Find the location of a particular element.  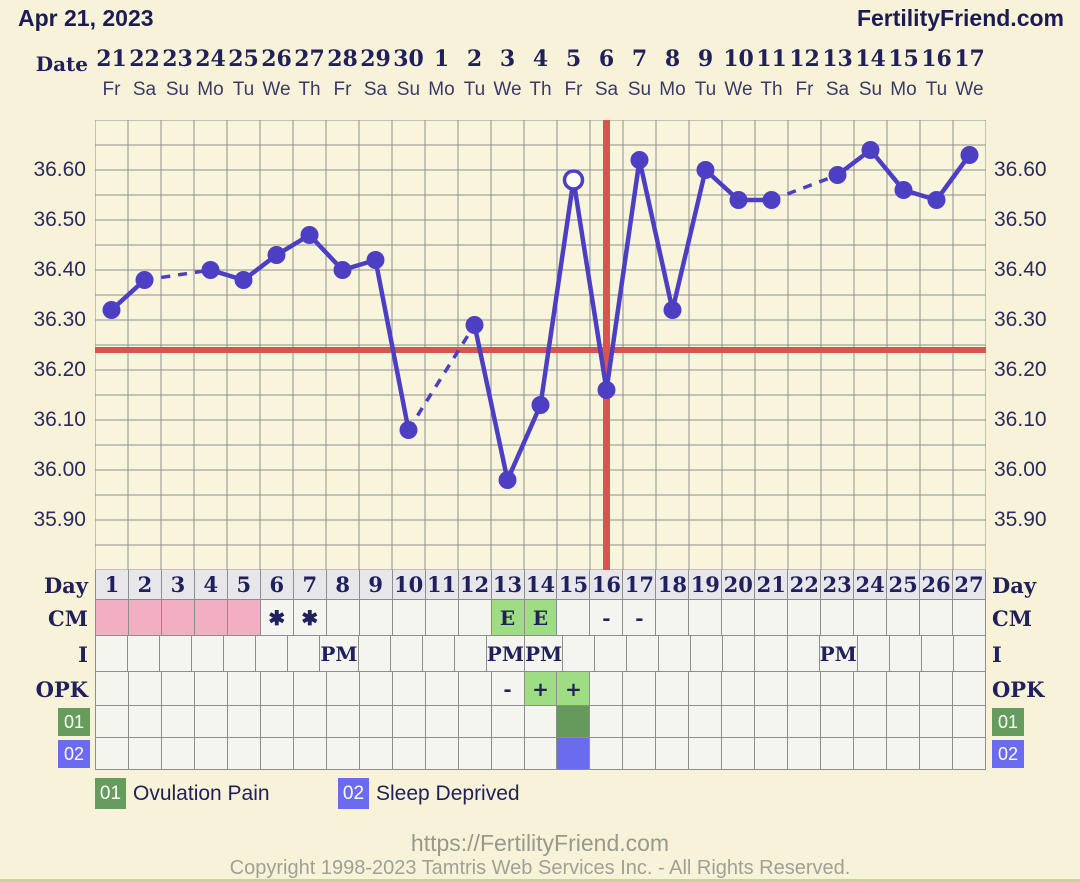

01-cell-day-23 is located at coordinates (838, 722).